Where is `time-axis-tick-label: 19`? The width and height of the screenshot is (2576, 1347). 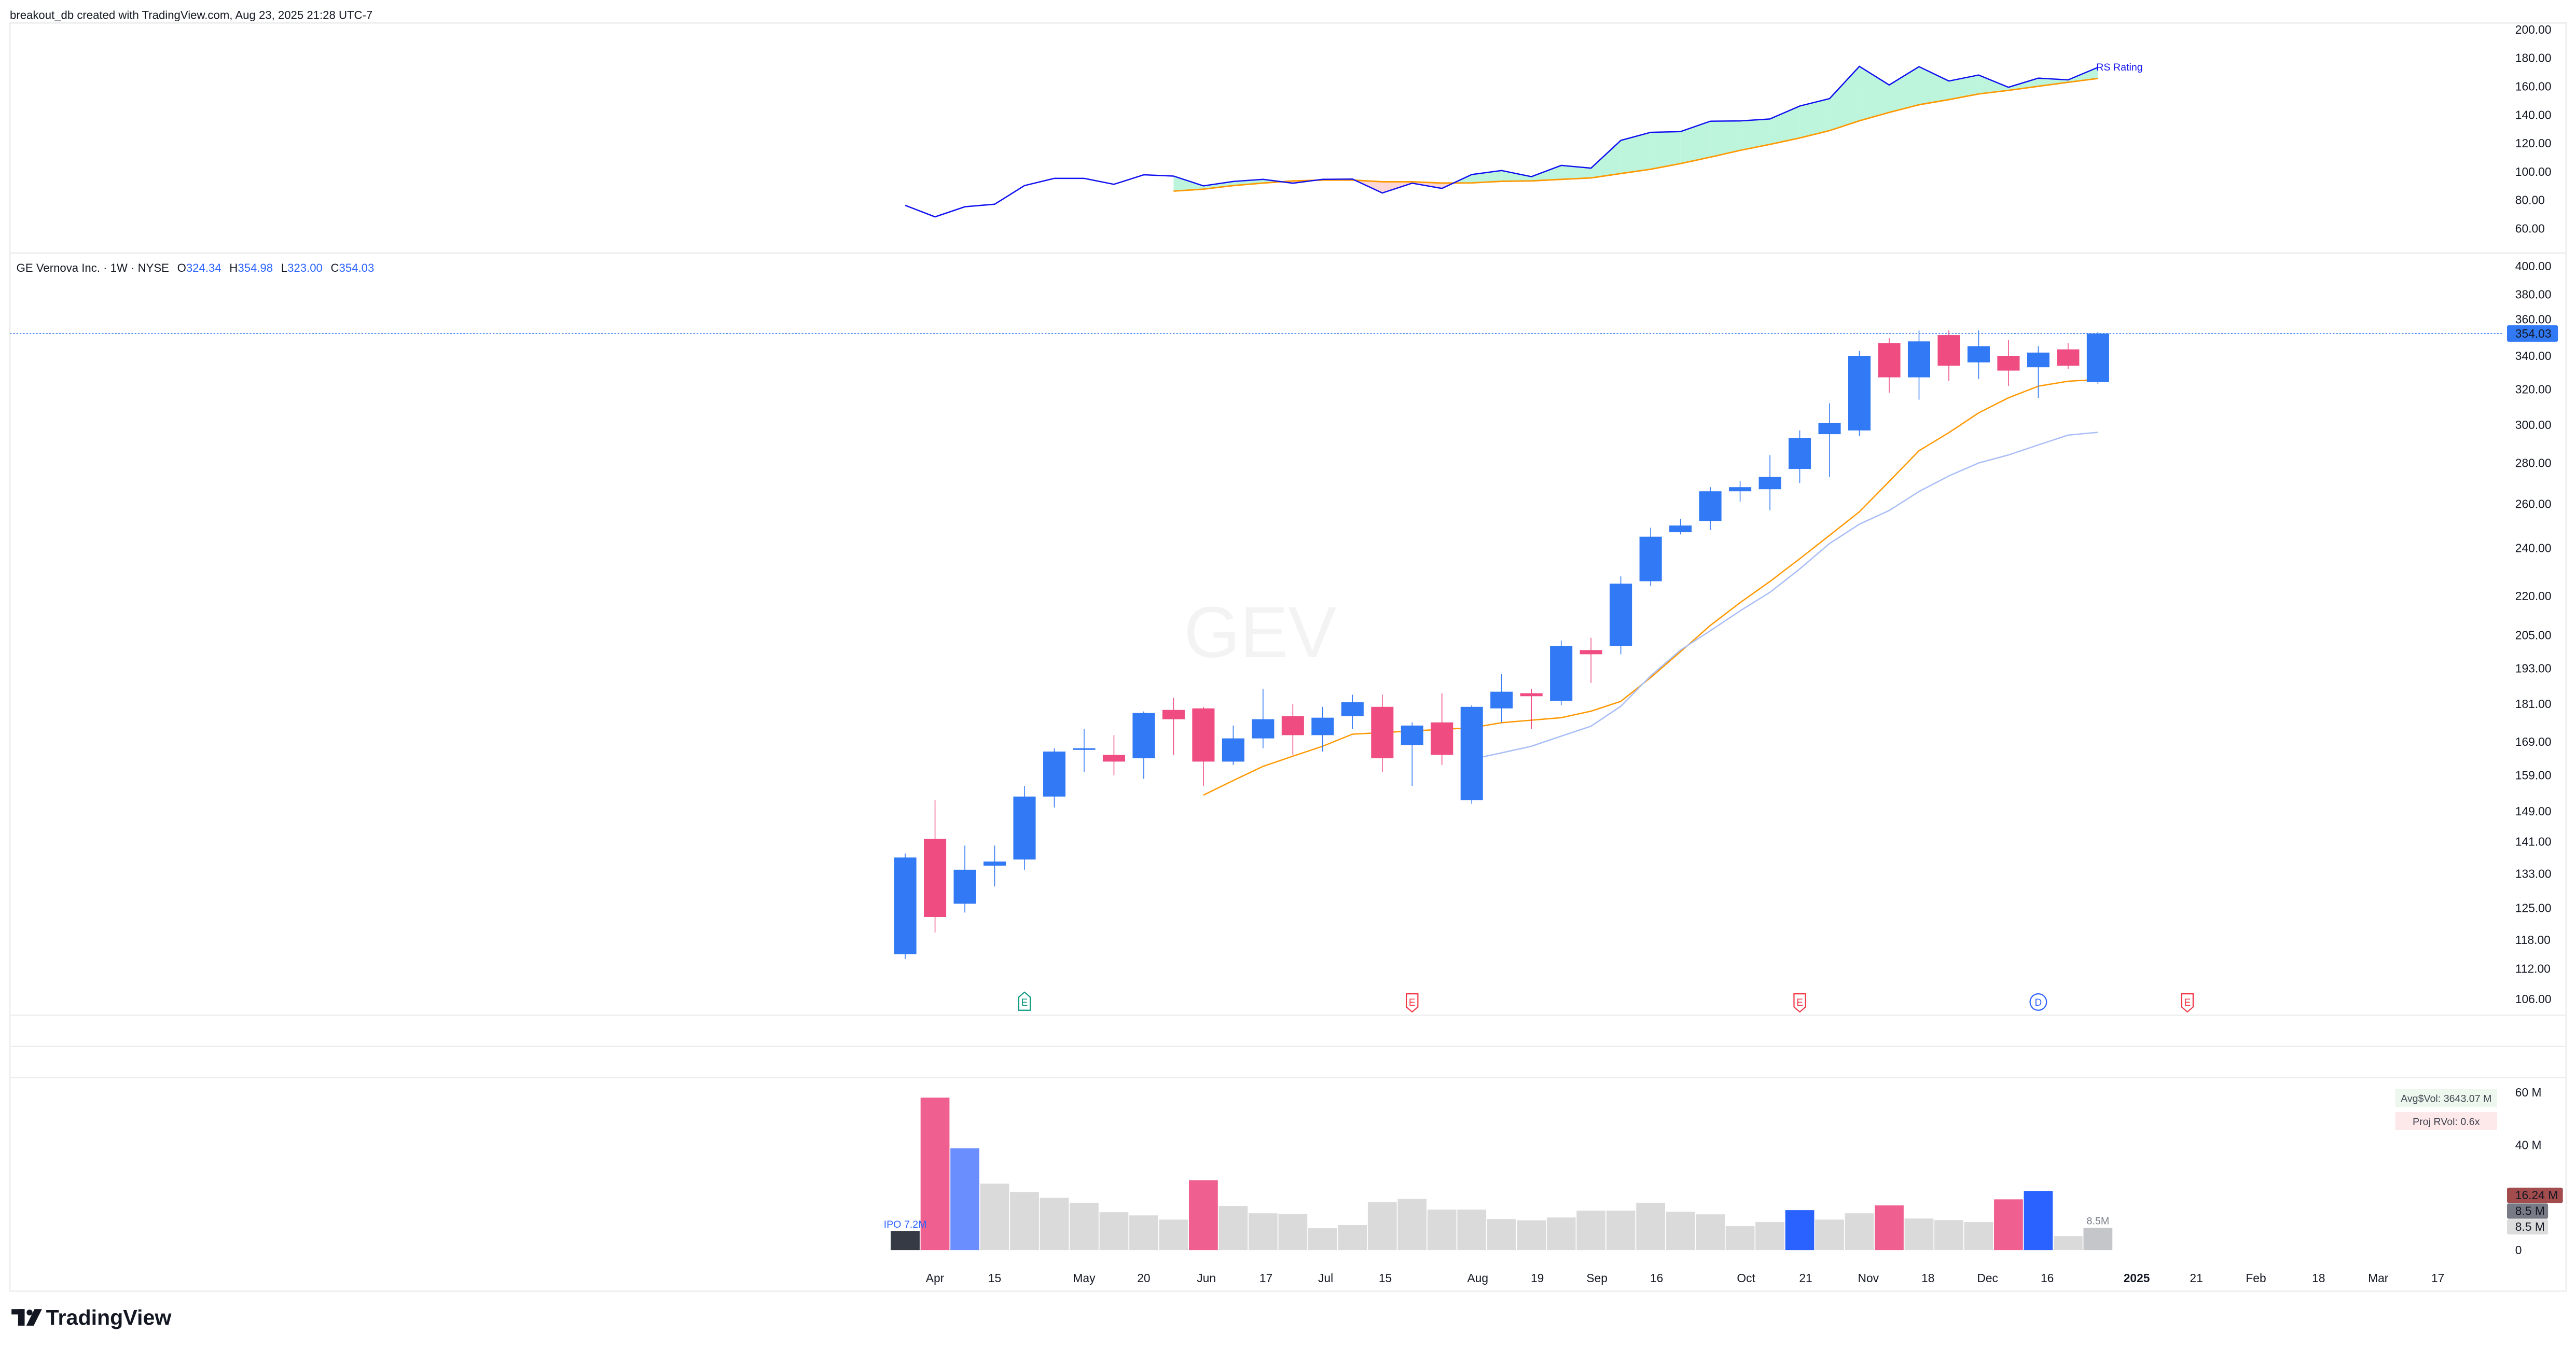
time-axis-tick-label: 19 is located at coordinates (1537, 1278).